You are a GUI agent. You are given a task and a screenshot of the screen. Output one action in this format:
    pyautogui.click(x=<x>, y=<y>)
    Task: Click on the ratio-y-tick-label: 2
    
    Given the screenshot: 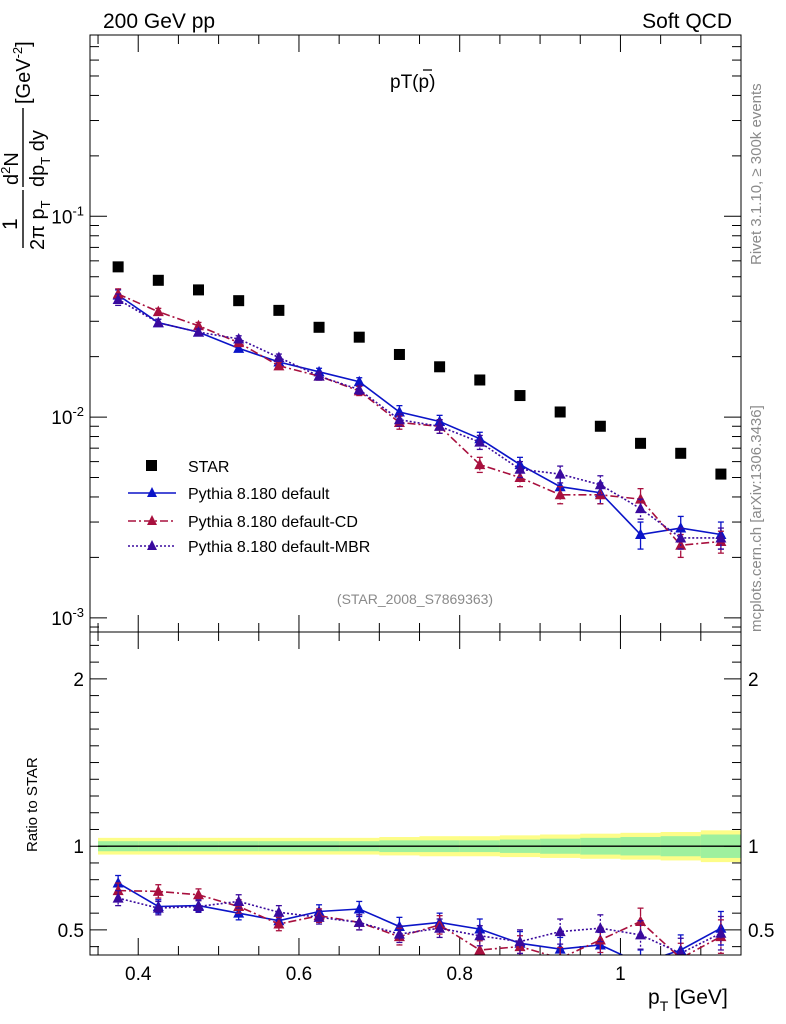 What is the action you would take?
    pyautogui.click(x=78, y=680)
    